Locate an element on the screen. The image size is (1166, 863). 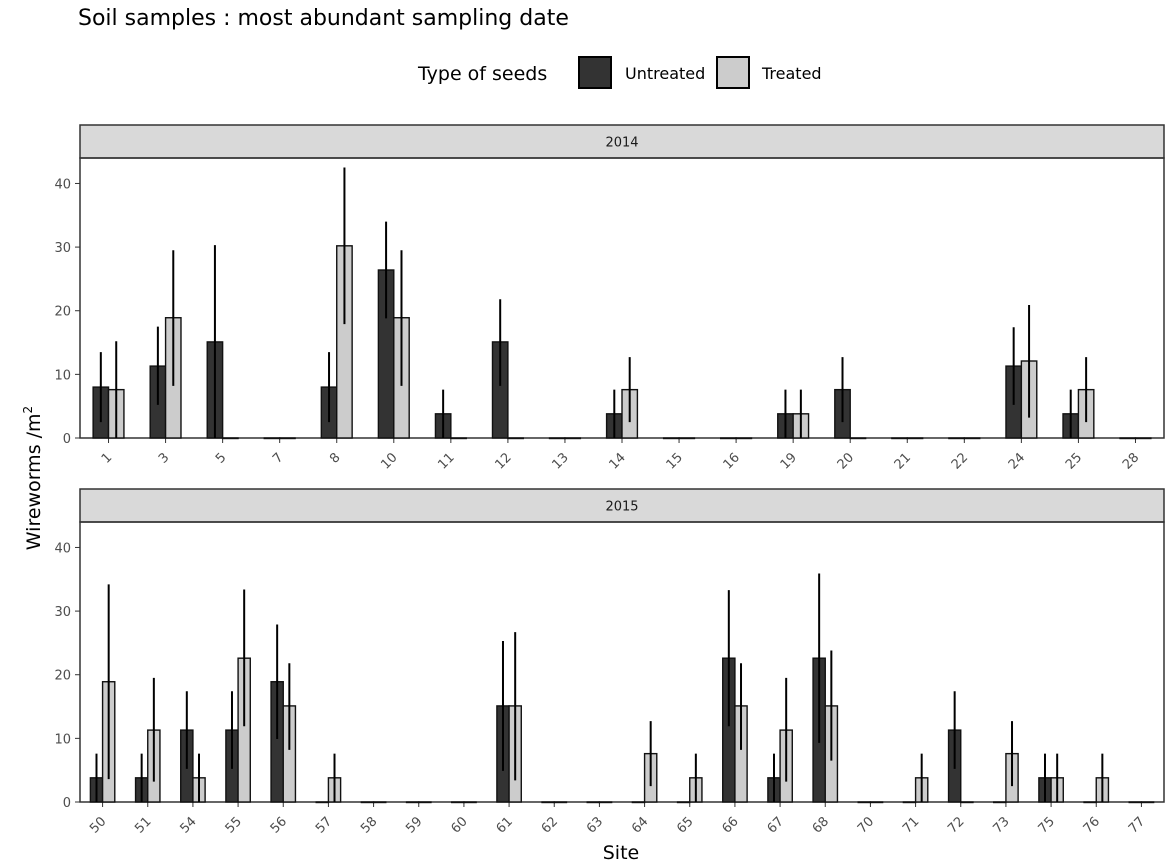
x-tick-label: 8 is located at coordinates (335, 458).